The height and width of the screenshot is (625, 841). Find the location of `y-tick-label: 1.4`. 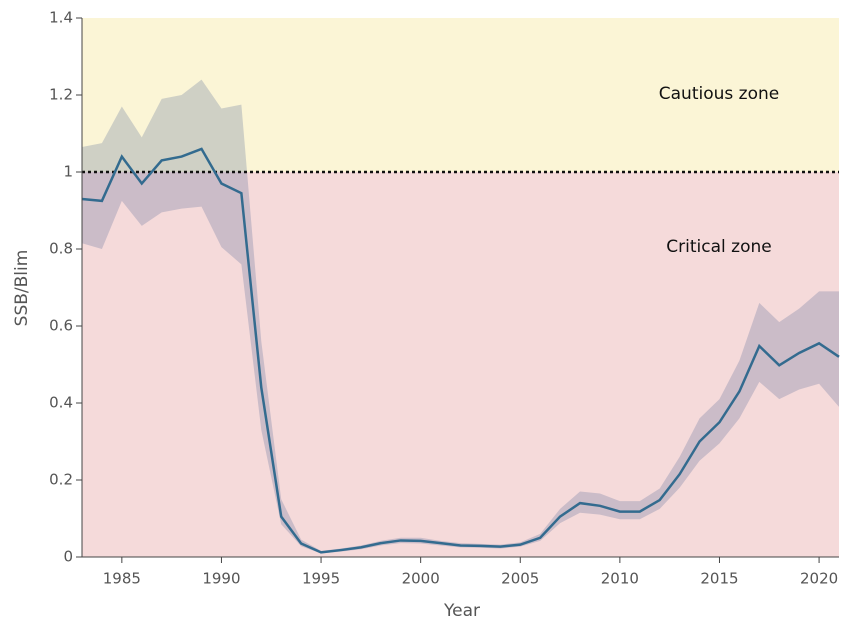

y-tick-label: 1.4 is located at coordinates (61, 18).